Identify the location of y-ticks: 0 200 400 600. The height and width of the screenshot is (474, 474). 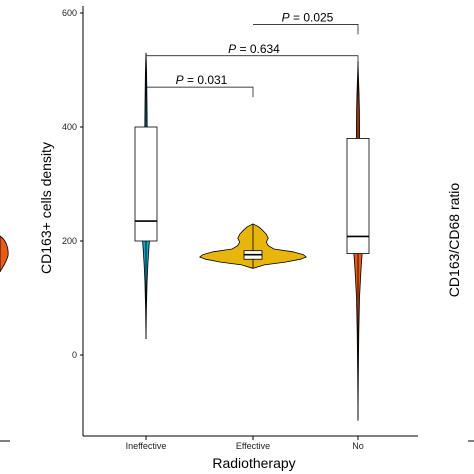
(72, 184).